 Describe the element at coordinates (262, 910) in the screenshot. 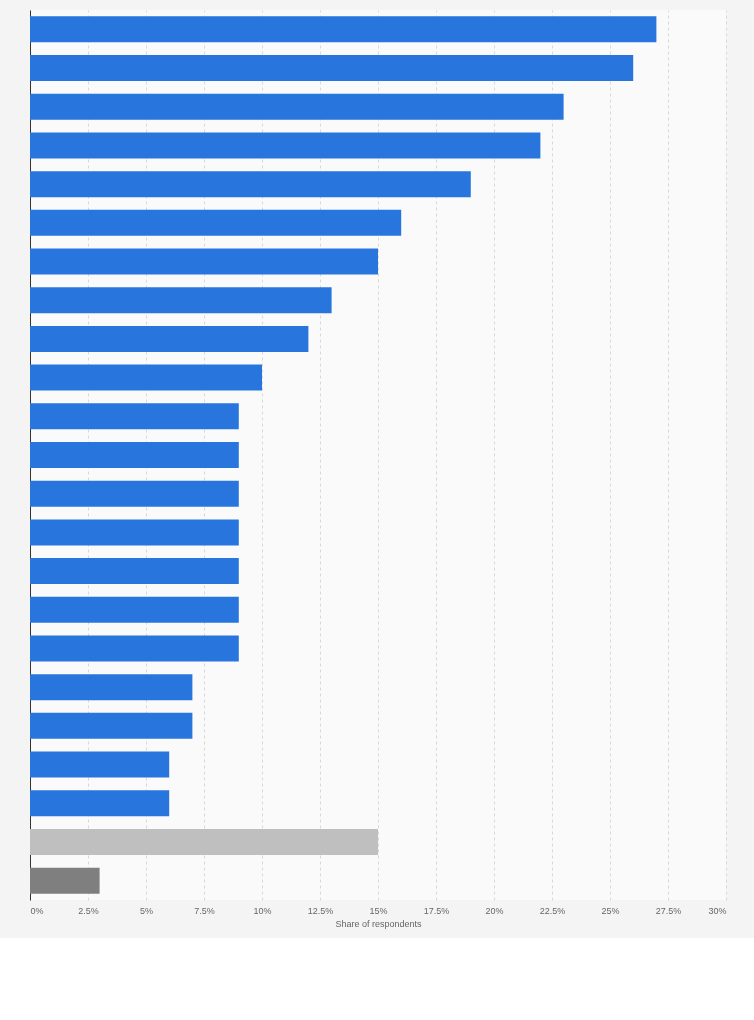

I see `x-tick-label: 10%` at that location.